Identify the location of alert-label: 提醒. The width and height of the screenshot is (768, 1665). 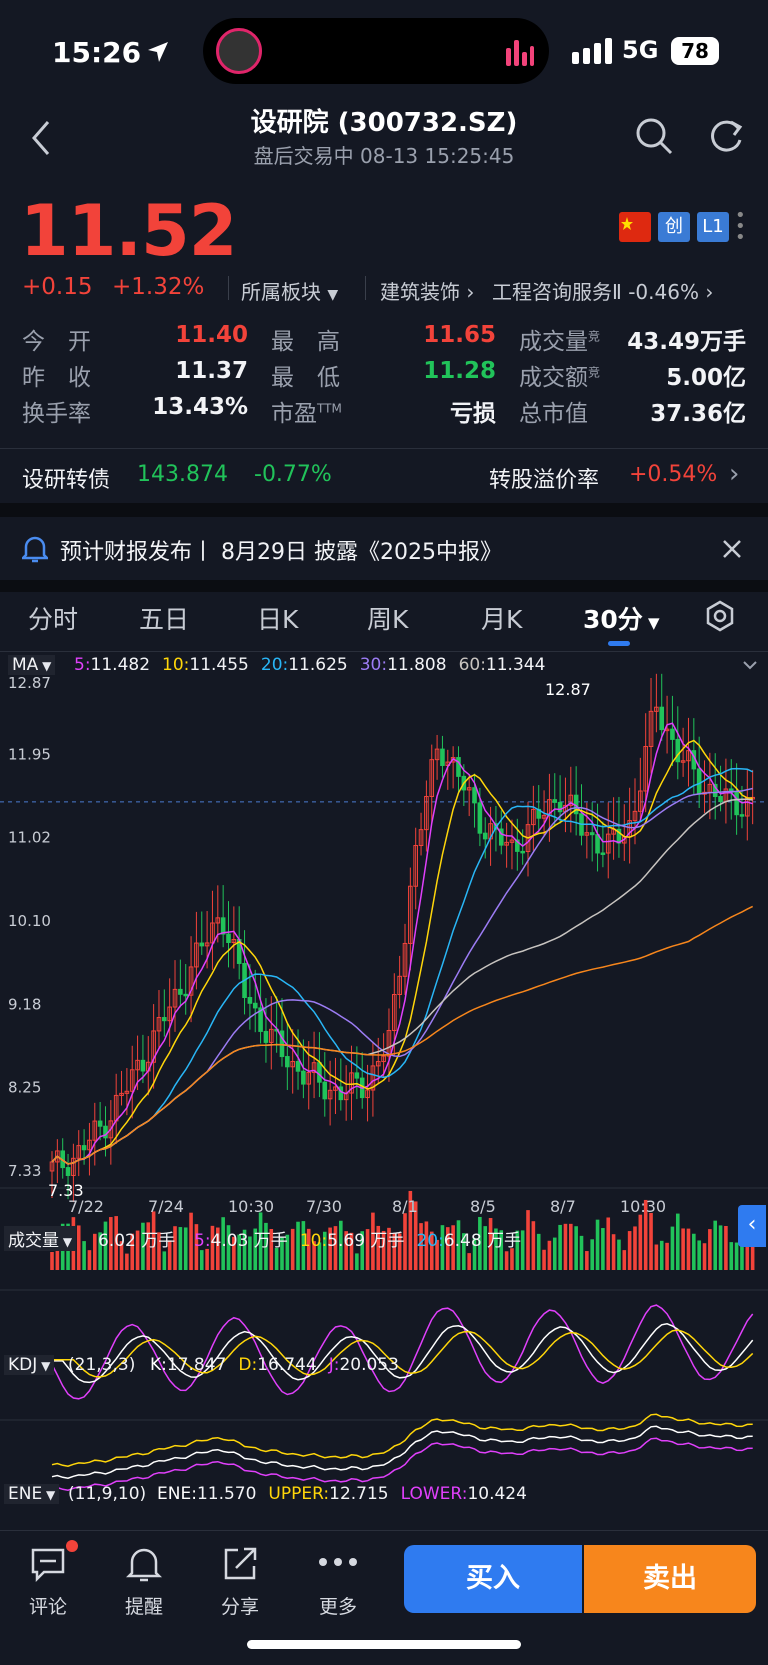
(143, 1607).